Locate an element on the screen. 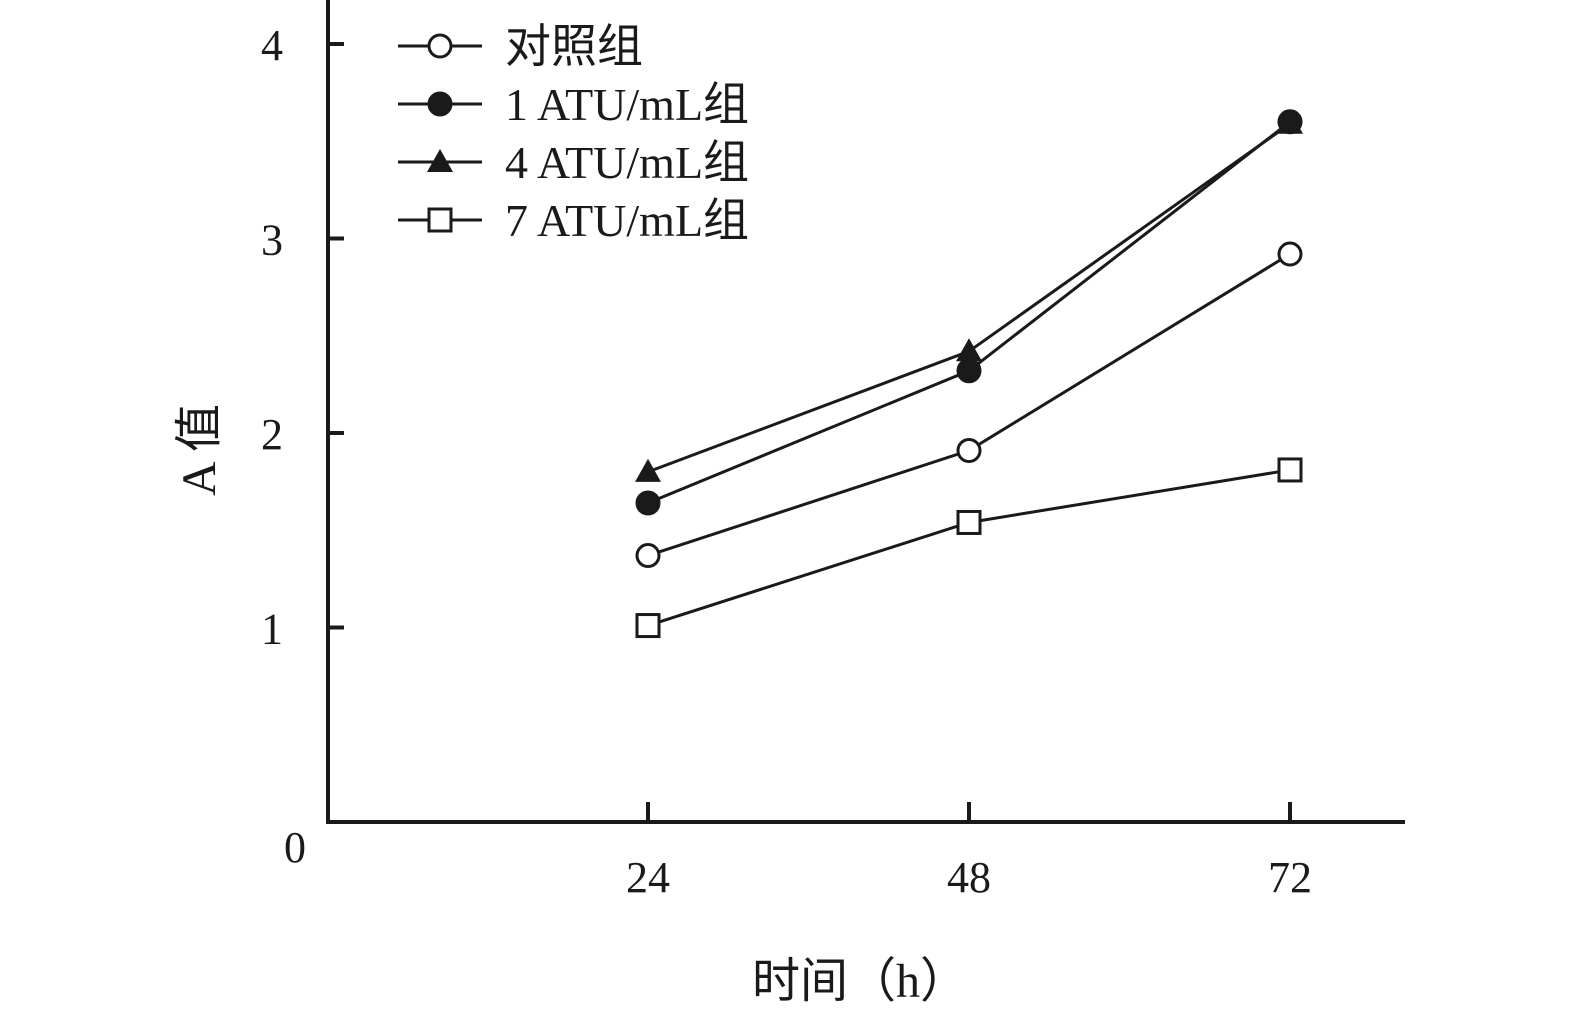  legend-label-2: 4 ATU/mL组 is located at coordinates (627, 162).